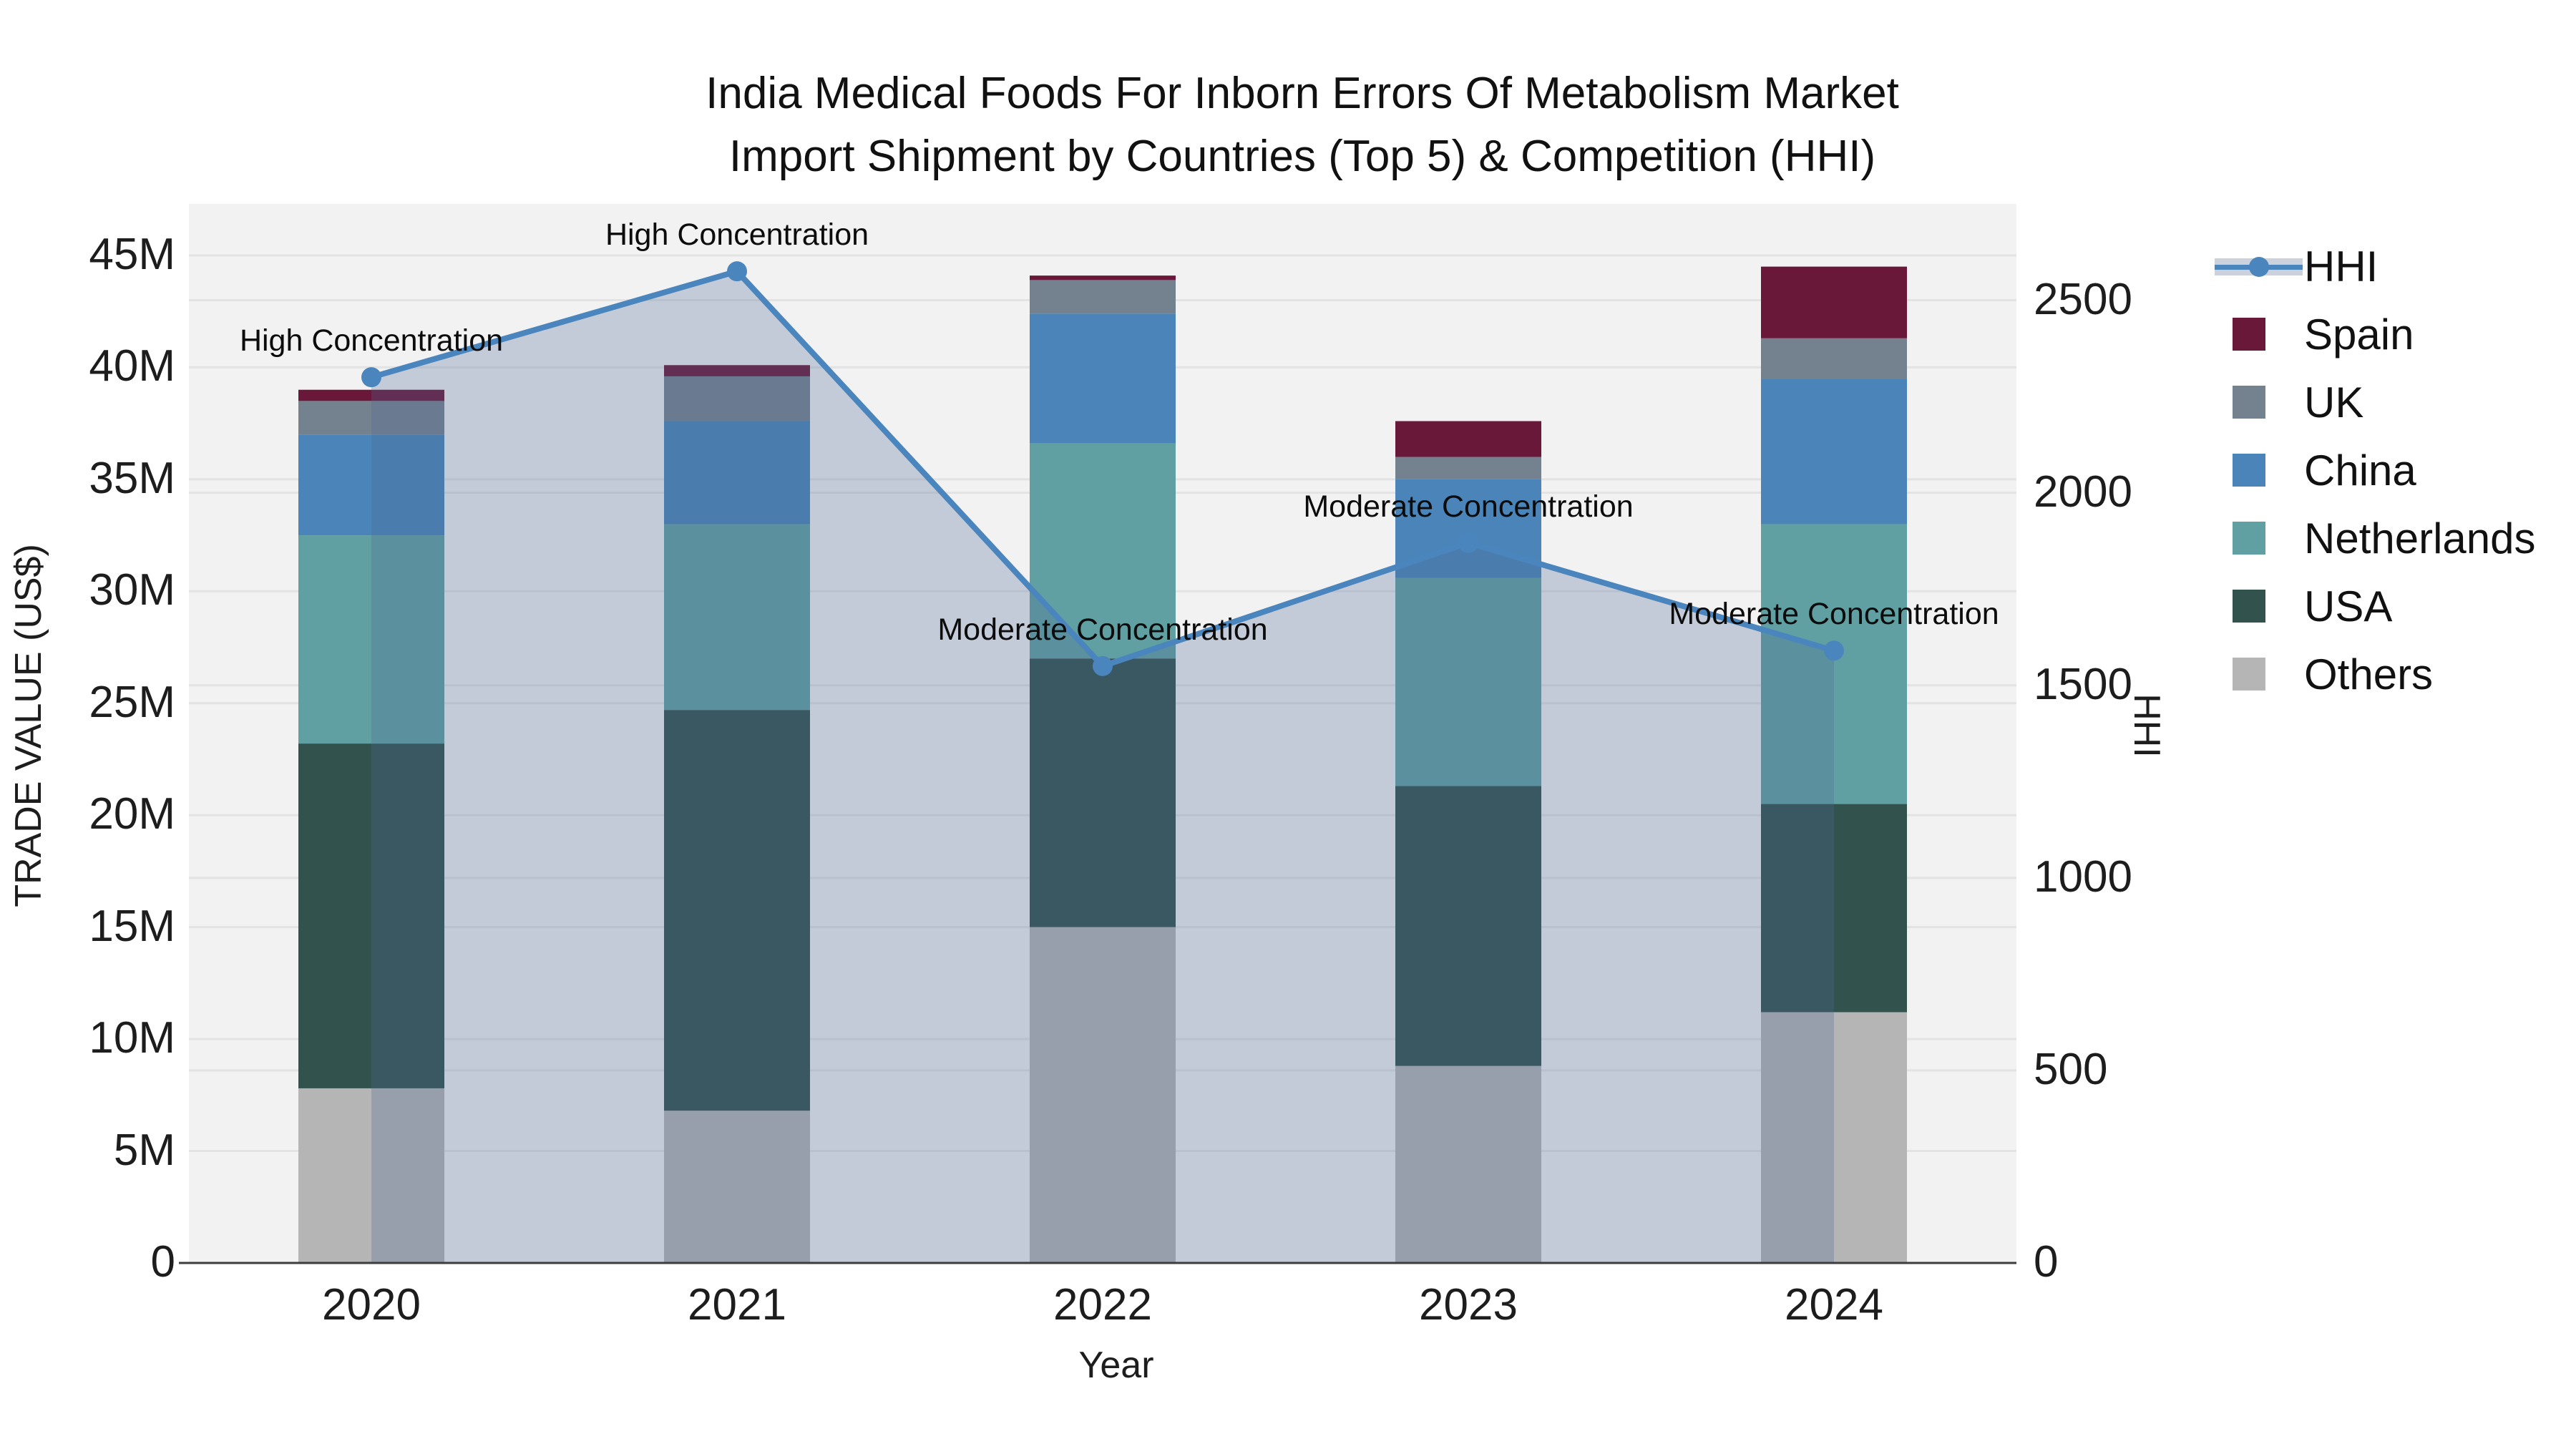 This screenshot has width=2576, height=1449. Describe the element at coordinates (371, 1175) in the screenshot. I see `bar-segment-others-2020` at that location.